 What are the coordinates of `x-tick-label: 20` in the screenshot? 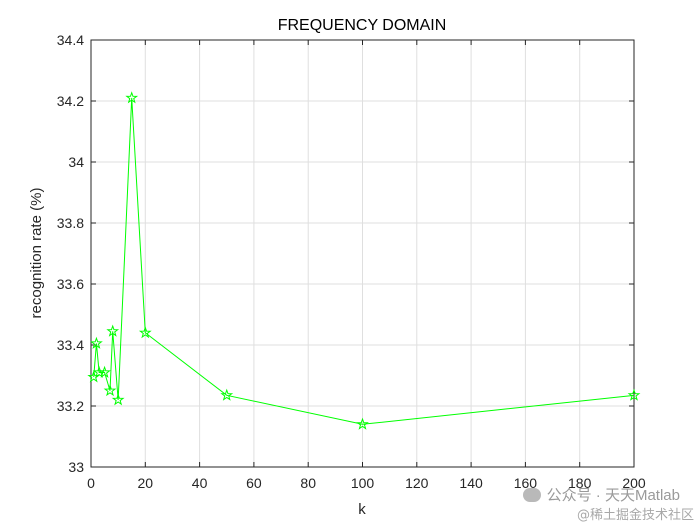 It's located at (146, 483).